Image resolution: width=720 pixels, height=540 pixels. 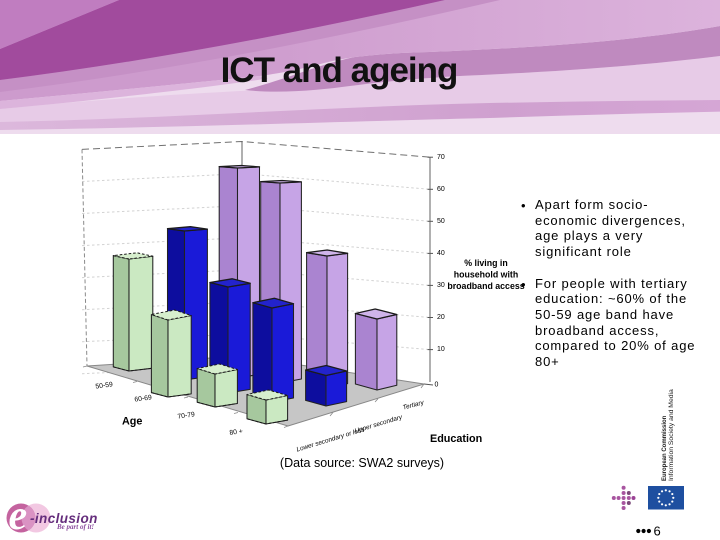 What do you see at coordinates (18, 516) in the screenshot?
I see `svg-text: e` at bounding box center [18, 516].